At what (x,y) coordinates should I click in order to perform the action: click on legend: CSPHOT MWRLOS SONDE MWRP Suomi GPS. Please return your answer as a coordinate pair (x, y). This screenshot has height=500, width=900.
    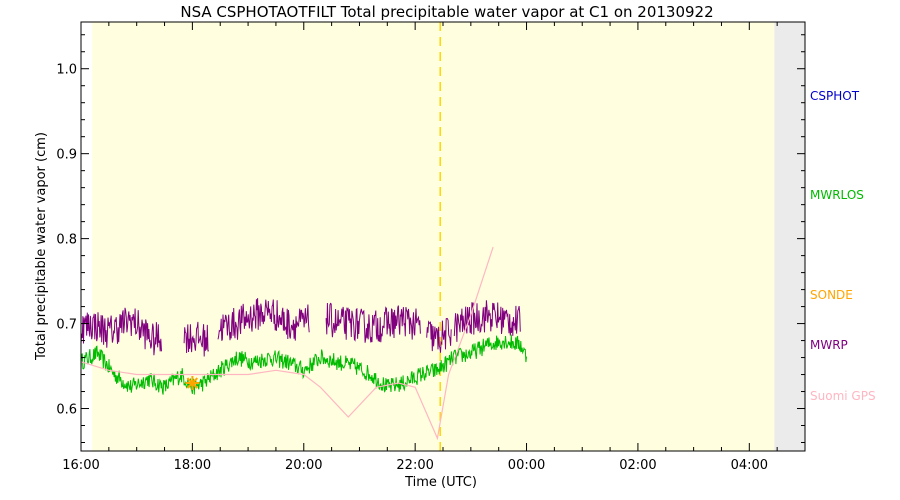
    Looking at the image, I should click on (843, 246).